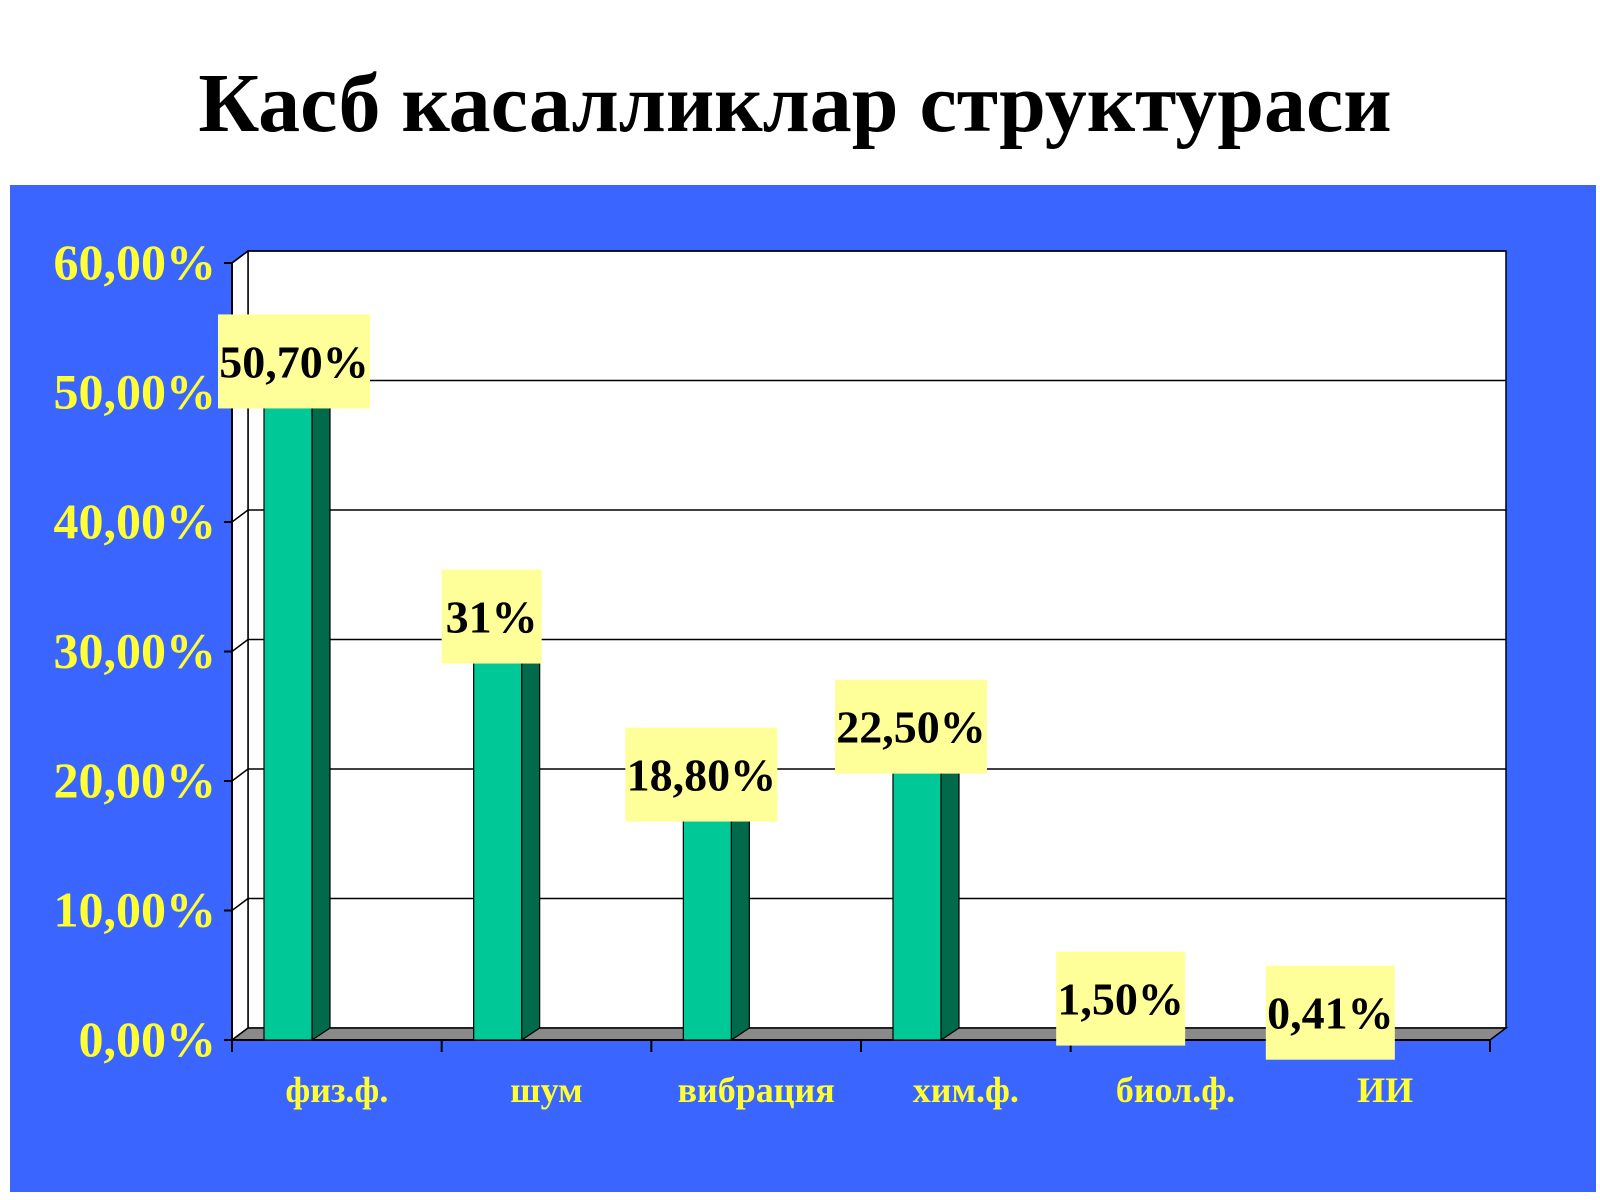  I want to click on data-label: 22,50%, so click(911, 727).